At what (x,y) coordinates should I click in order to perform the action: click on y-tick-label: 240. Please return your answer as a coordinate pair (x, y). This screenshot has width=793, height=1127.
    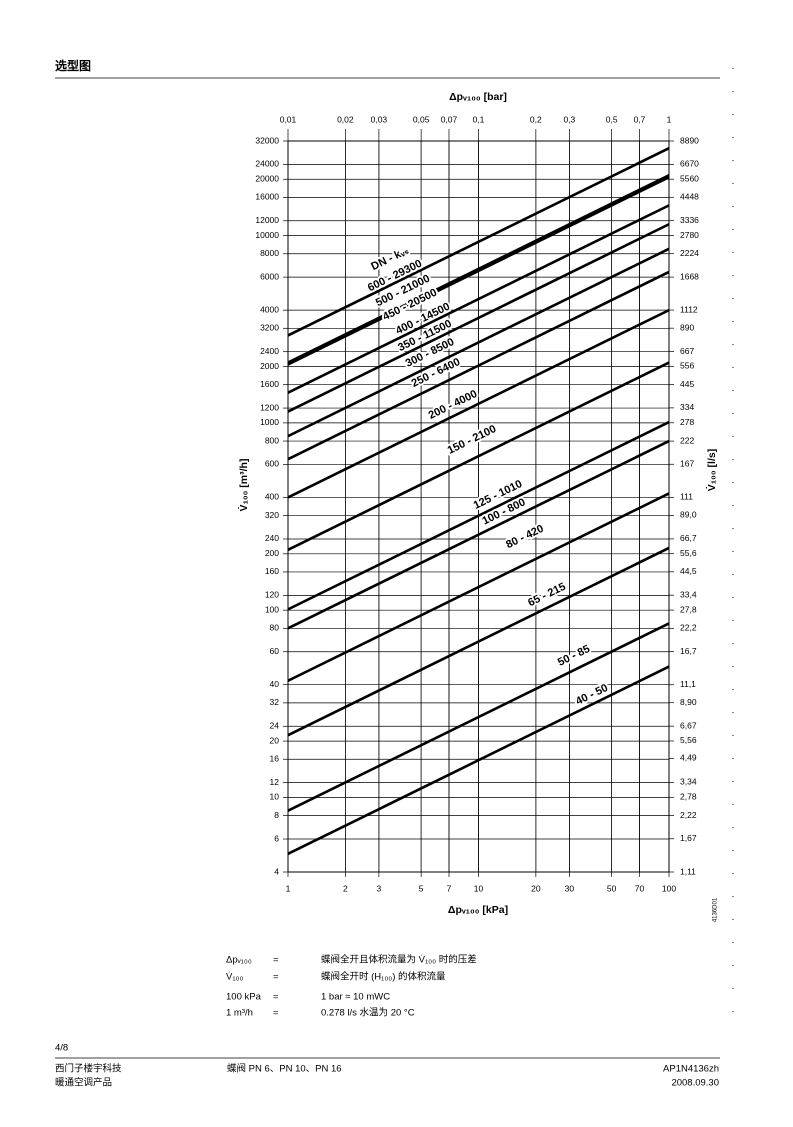
    Looking at the image, I should click on (272, 538).